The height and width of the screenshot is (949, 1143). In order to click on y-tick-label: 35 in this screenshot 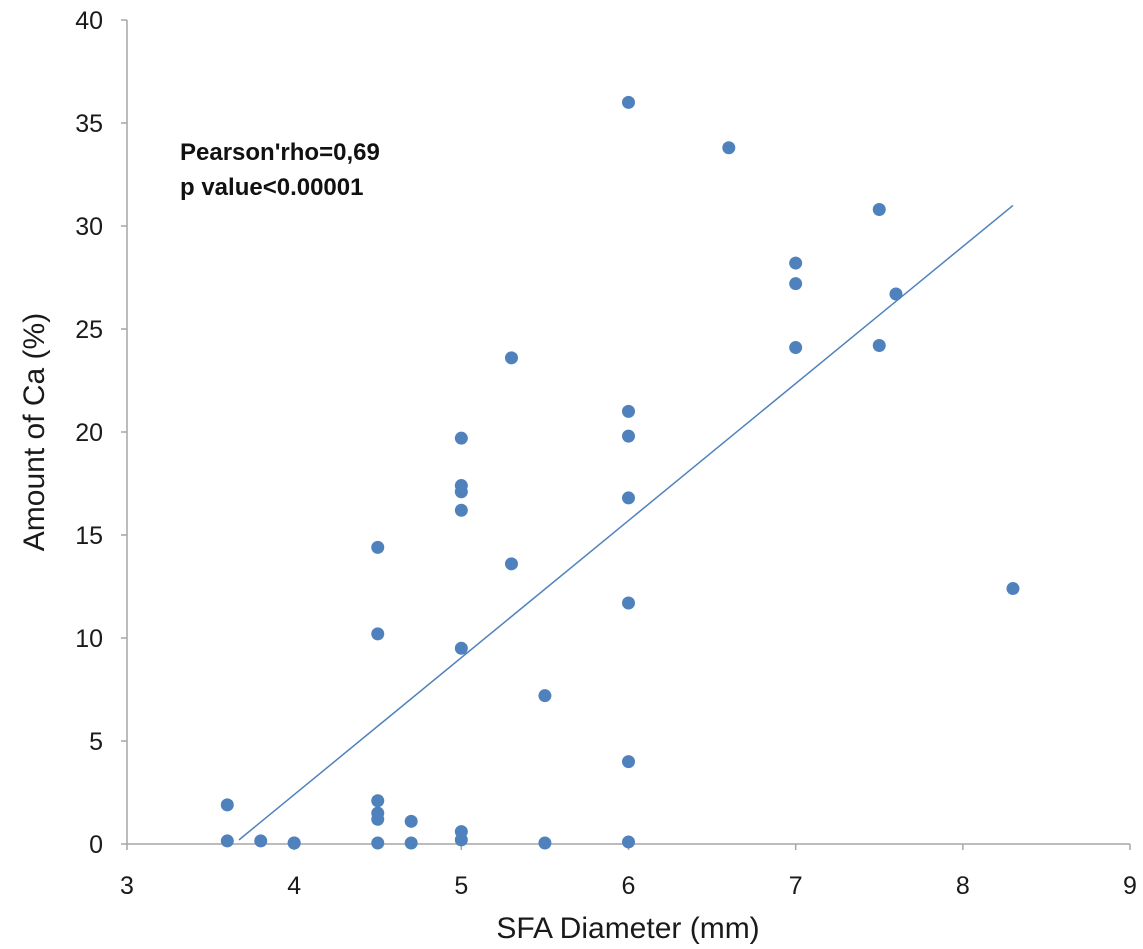, I will do `click(89, 124)`.